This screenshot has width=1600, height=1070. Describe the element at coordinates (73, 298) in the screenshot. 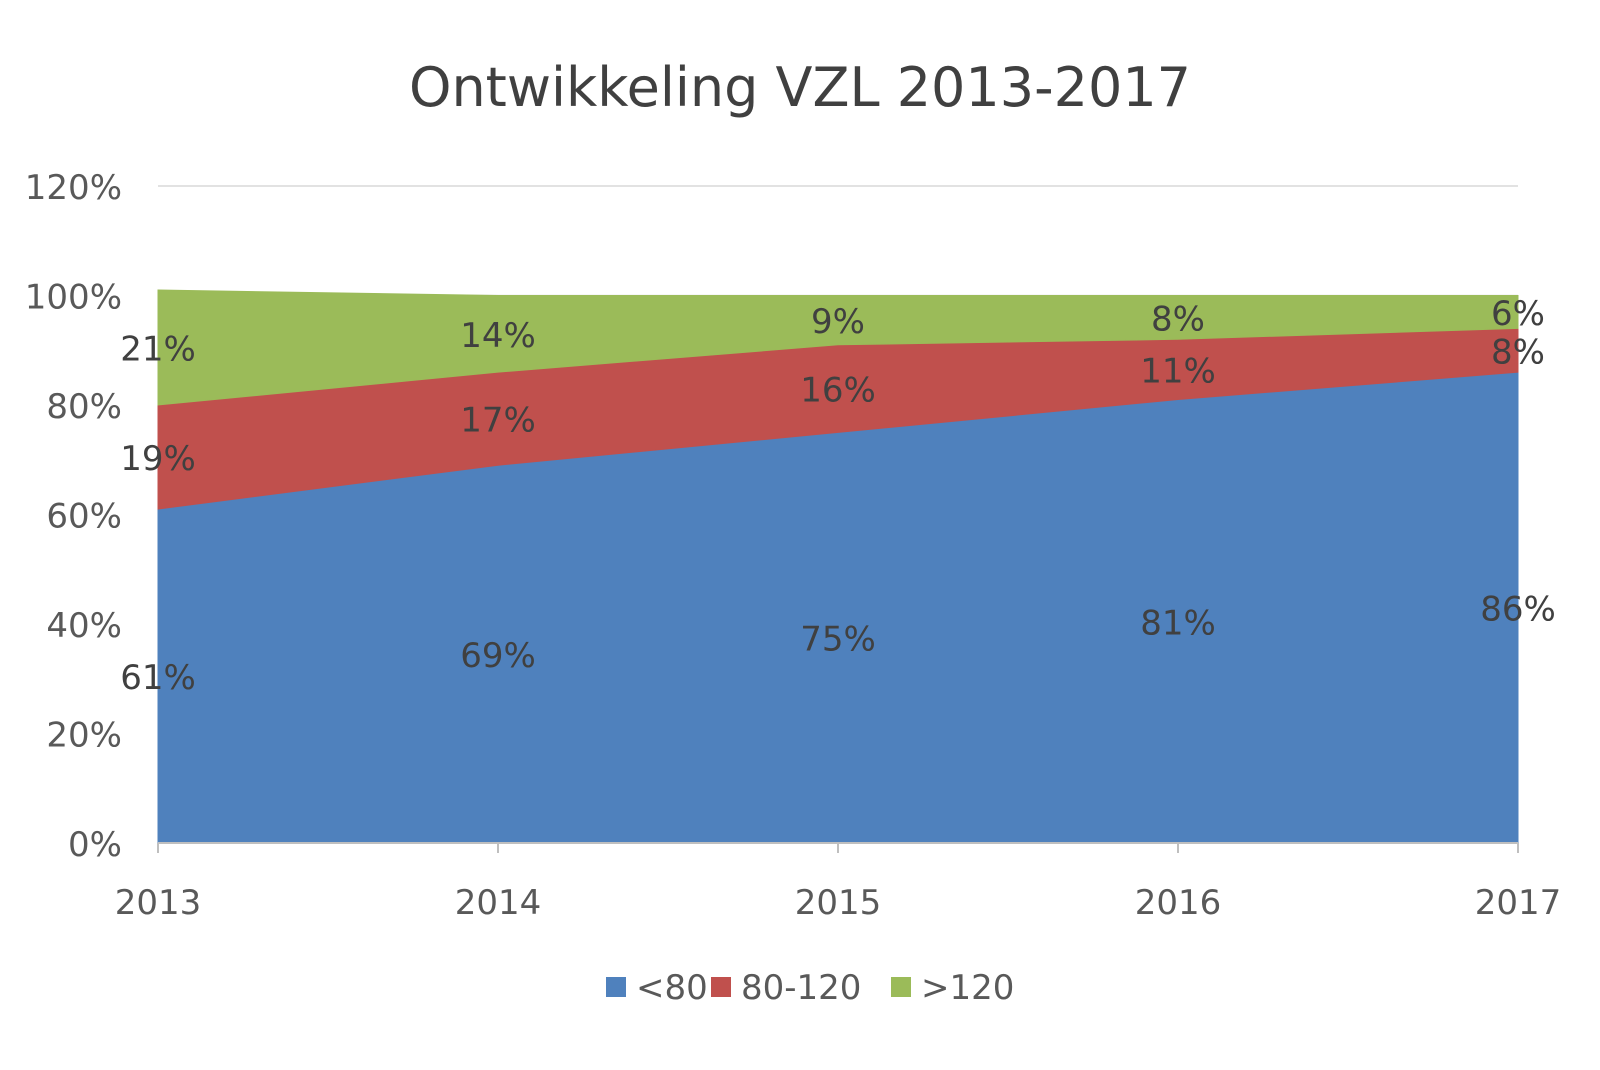

I see `y-tick-label: 100%` at that location.